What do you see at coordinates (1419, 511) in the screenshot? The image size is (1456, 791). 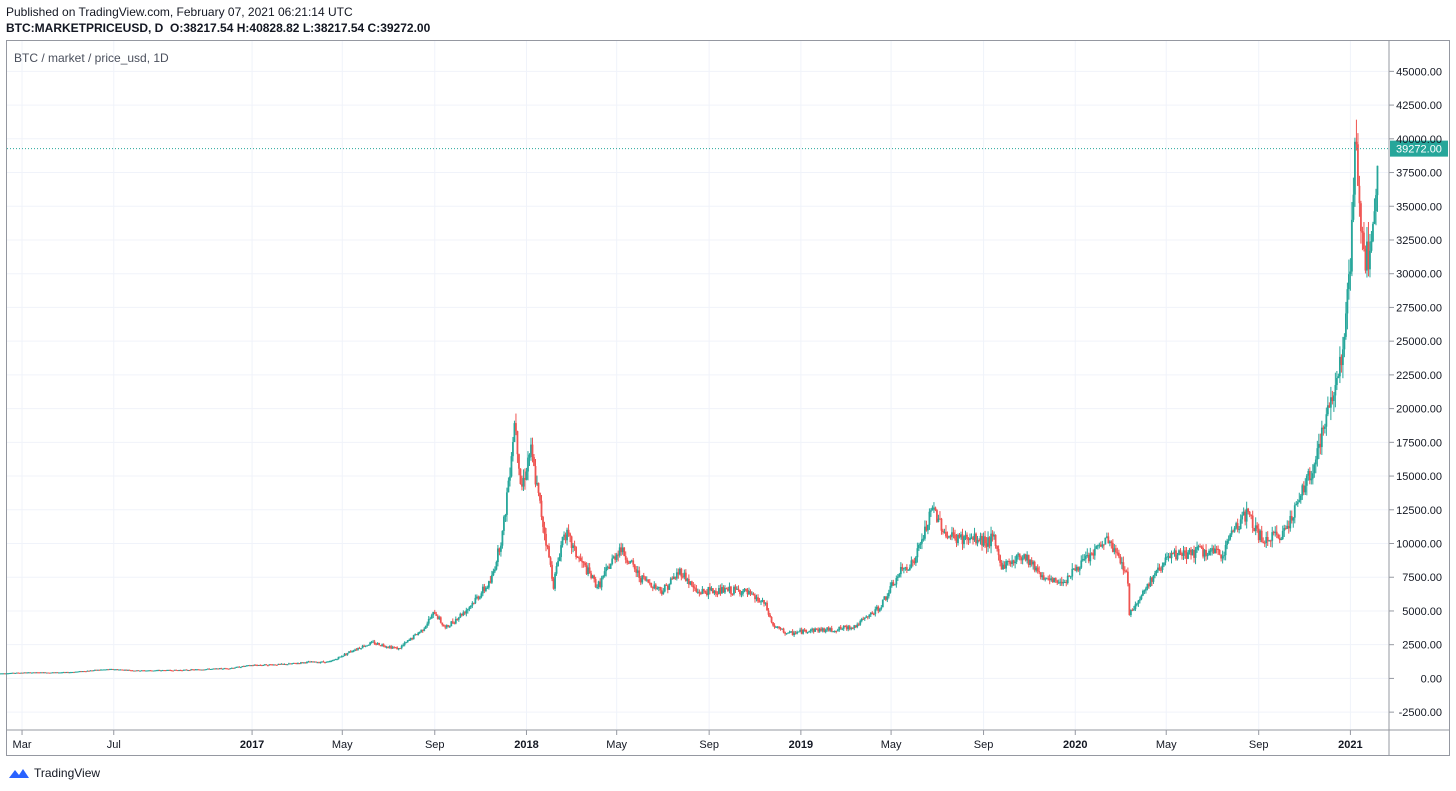 I see `y-tick-label: 12500.00` at bounding box center [1419, 511].